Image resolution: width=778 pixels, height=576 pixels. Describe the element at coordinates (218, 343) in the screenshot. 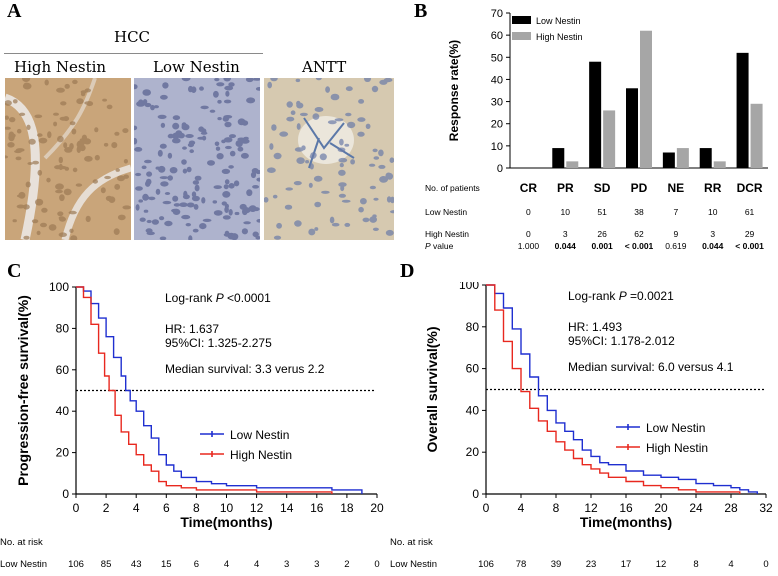

I see `confidence-interval-text: 95%CI: 1.325-2.275` at that location.